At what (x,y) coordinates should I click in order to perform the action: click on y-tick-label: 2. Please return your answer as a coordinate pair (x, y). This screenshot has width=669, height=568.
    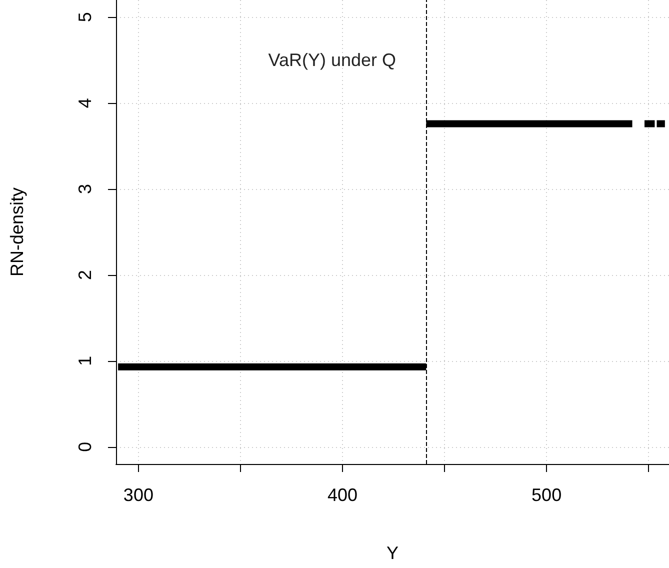
    Looking at the image, I should click on (85, 275).